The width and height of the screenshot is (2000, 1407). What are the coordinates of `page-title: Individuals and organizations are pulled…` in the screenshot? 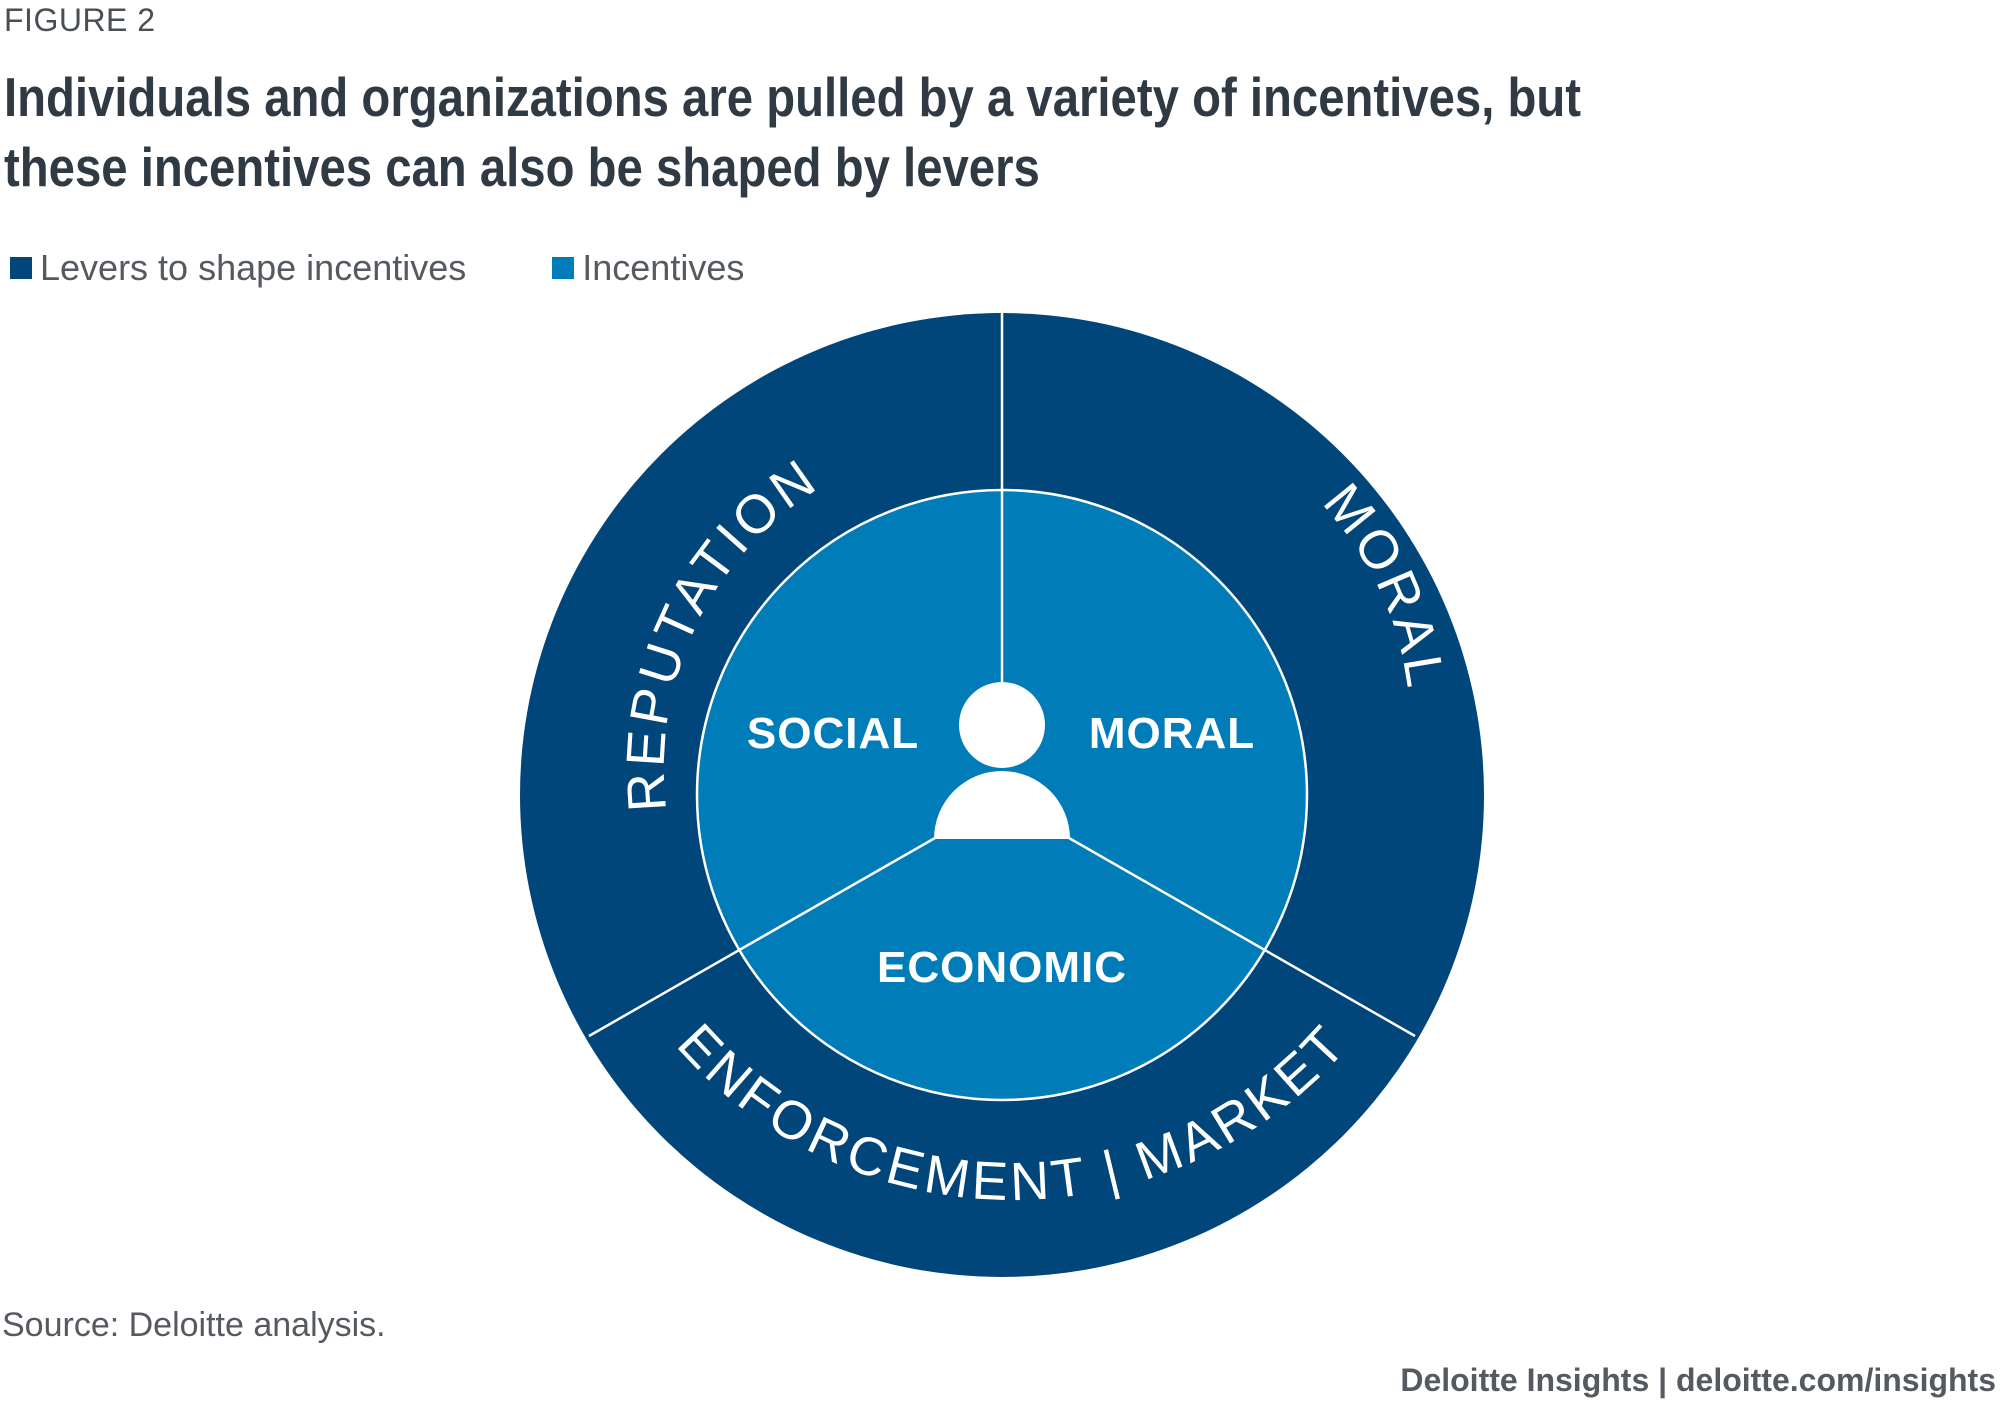 It's located at (793, 132).